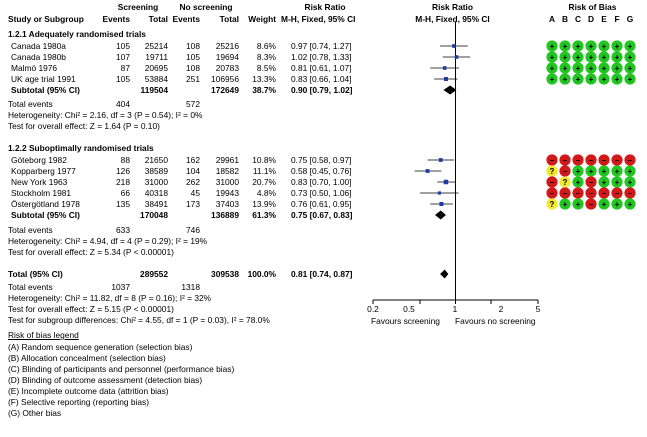 This screenshot has width=647, height=437. Describe the element at coordinates (156, 171) in the screenshot. I see `total-screening: 38589` at that location.